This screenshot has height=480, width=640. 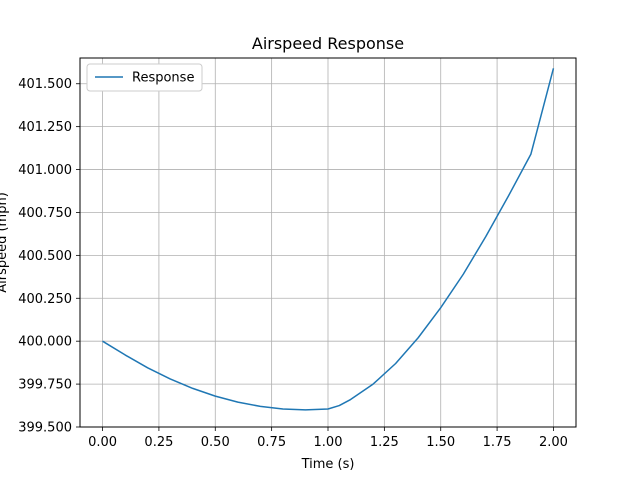 I want to click on x-axis-ticks: 0.00 0.25 0.50 0.75 1.00 1.25 1.50 1.75 2.00, so click(x=328, y=438).